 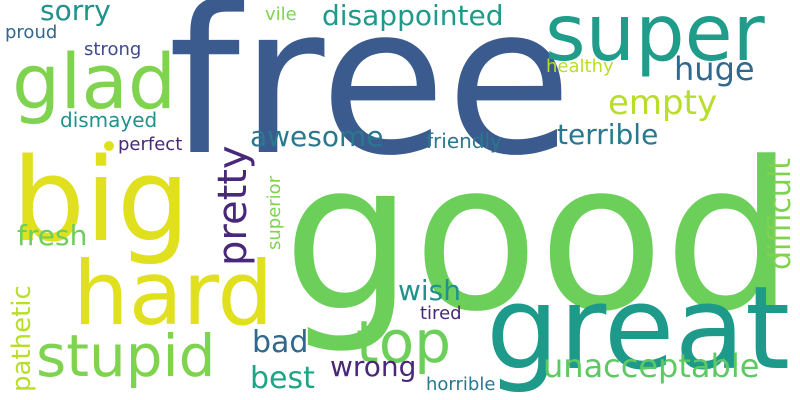 What do you see at coordinates (31, 32) in the screenshot?
I see `word-proud: proud` at bounding box center [31, 32].